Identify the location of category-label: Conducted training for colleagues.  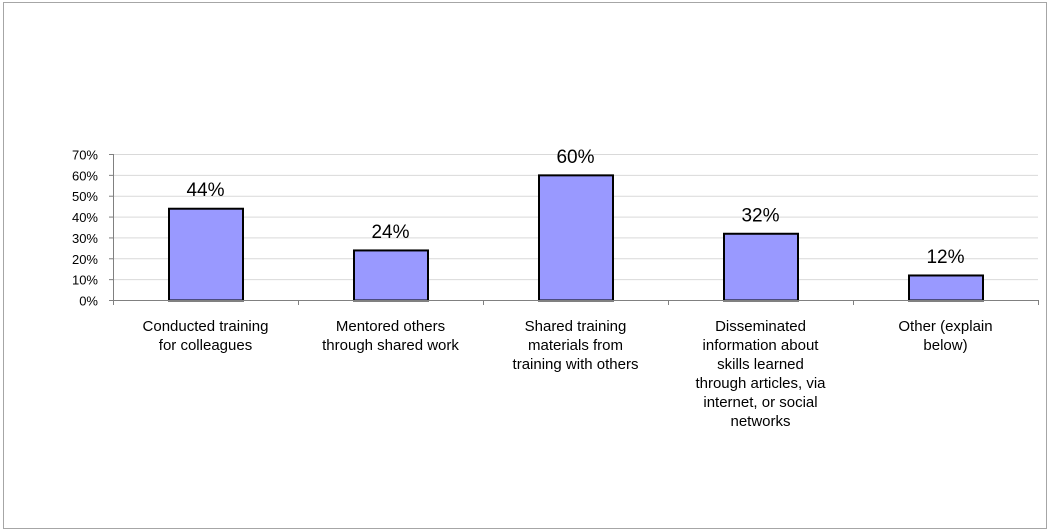
(206, 336).